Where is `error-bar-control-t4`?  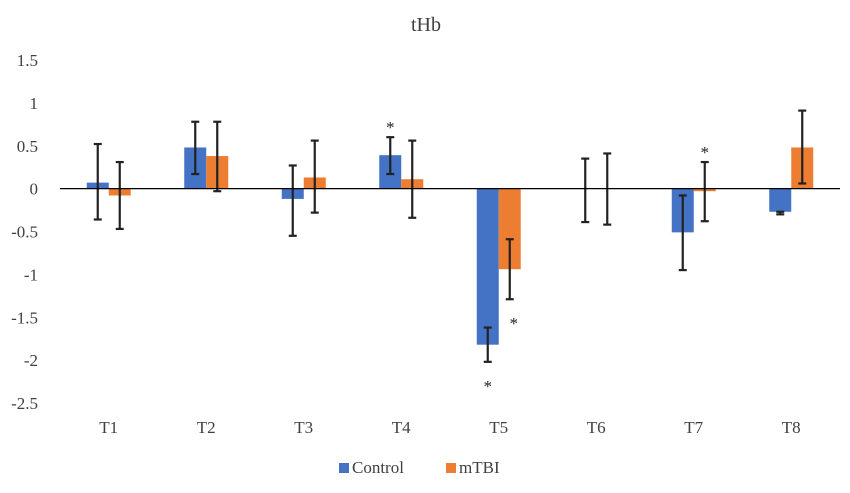
error-bar-control-t4 is located at coordinates (390, 156).